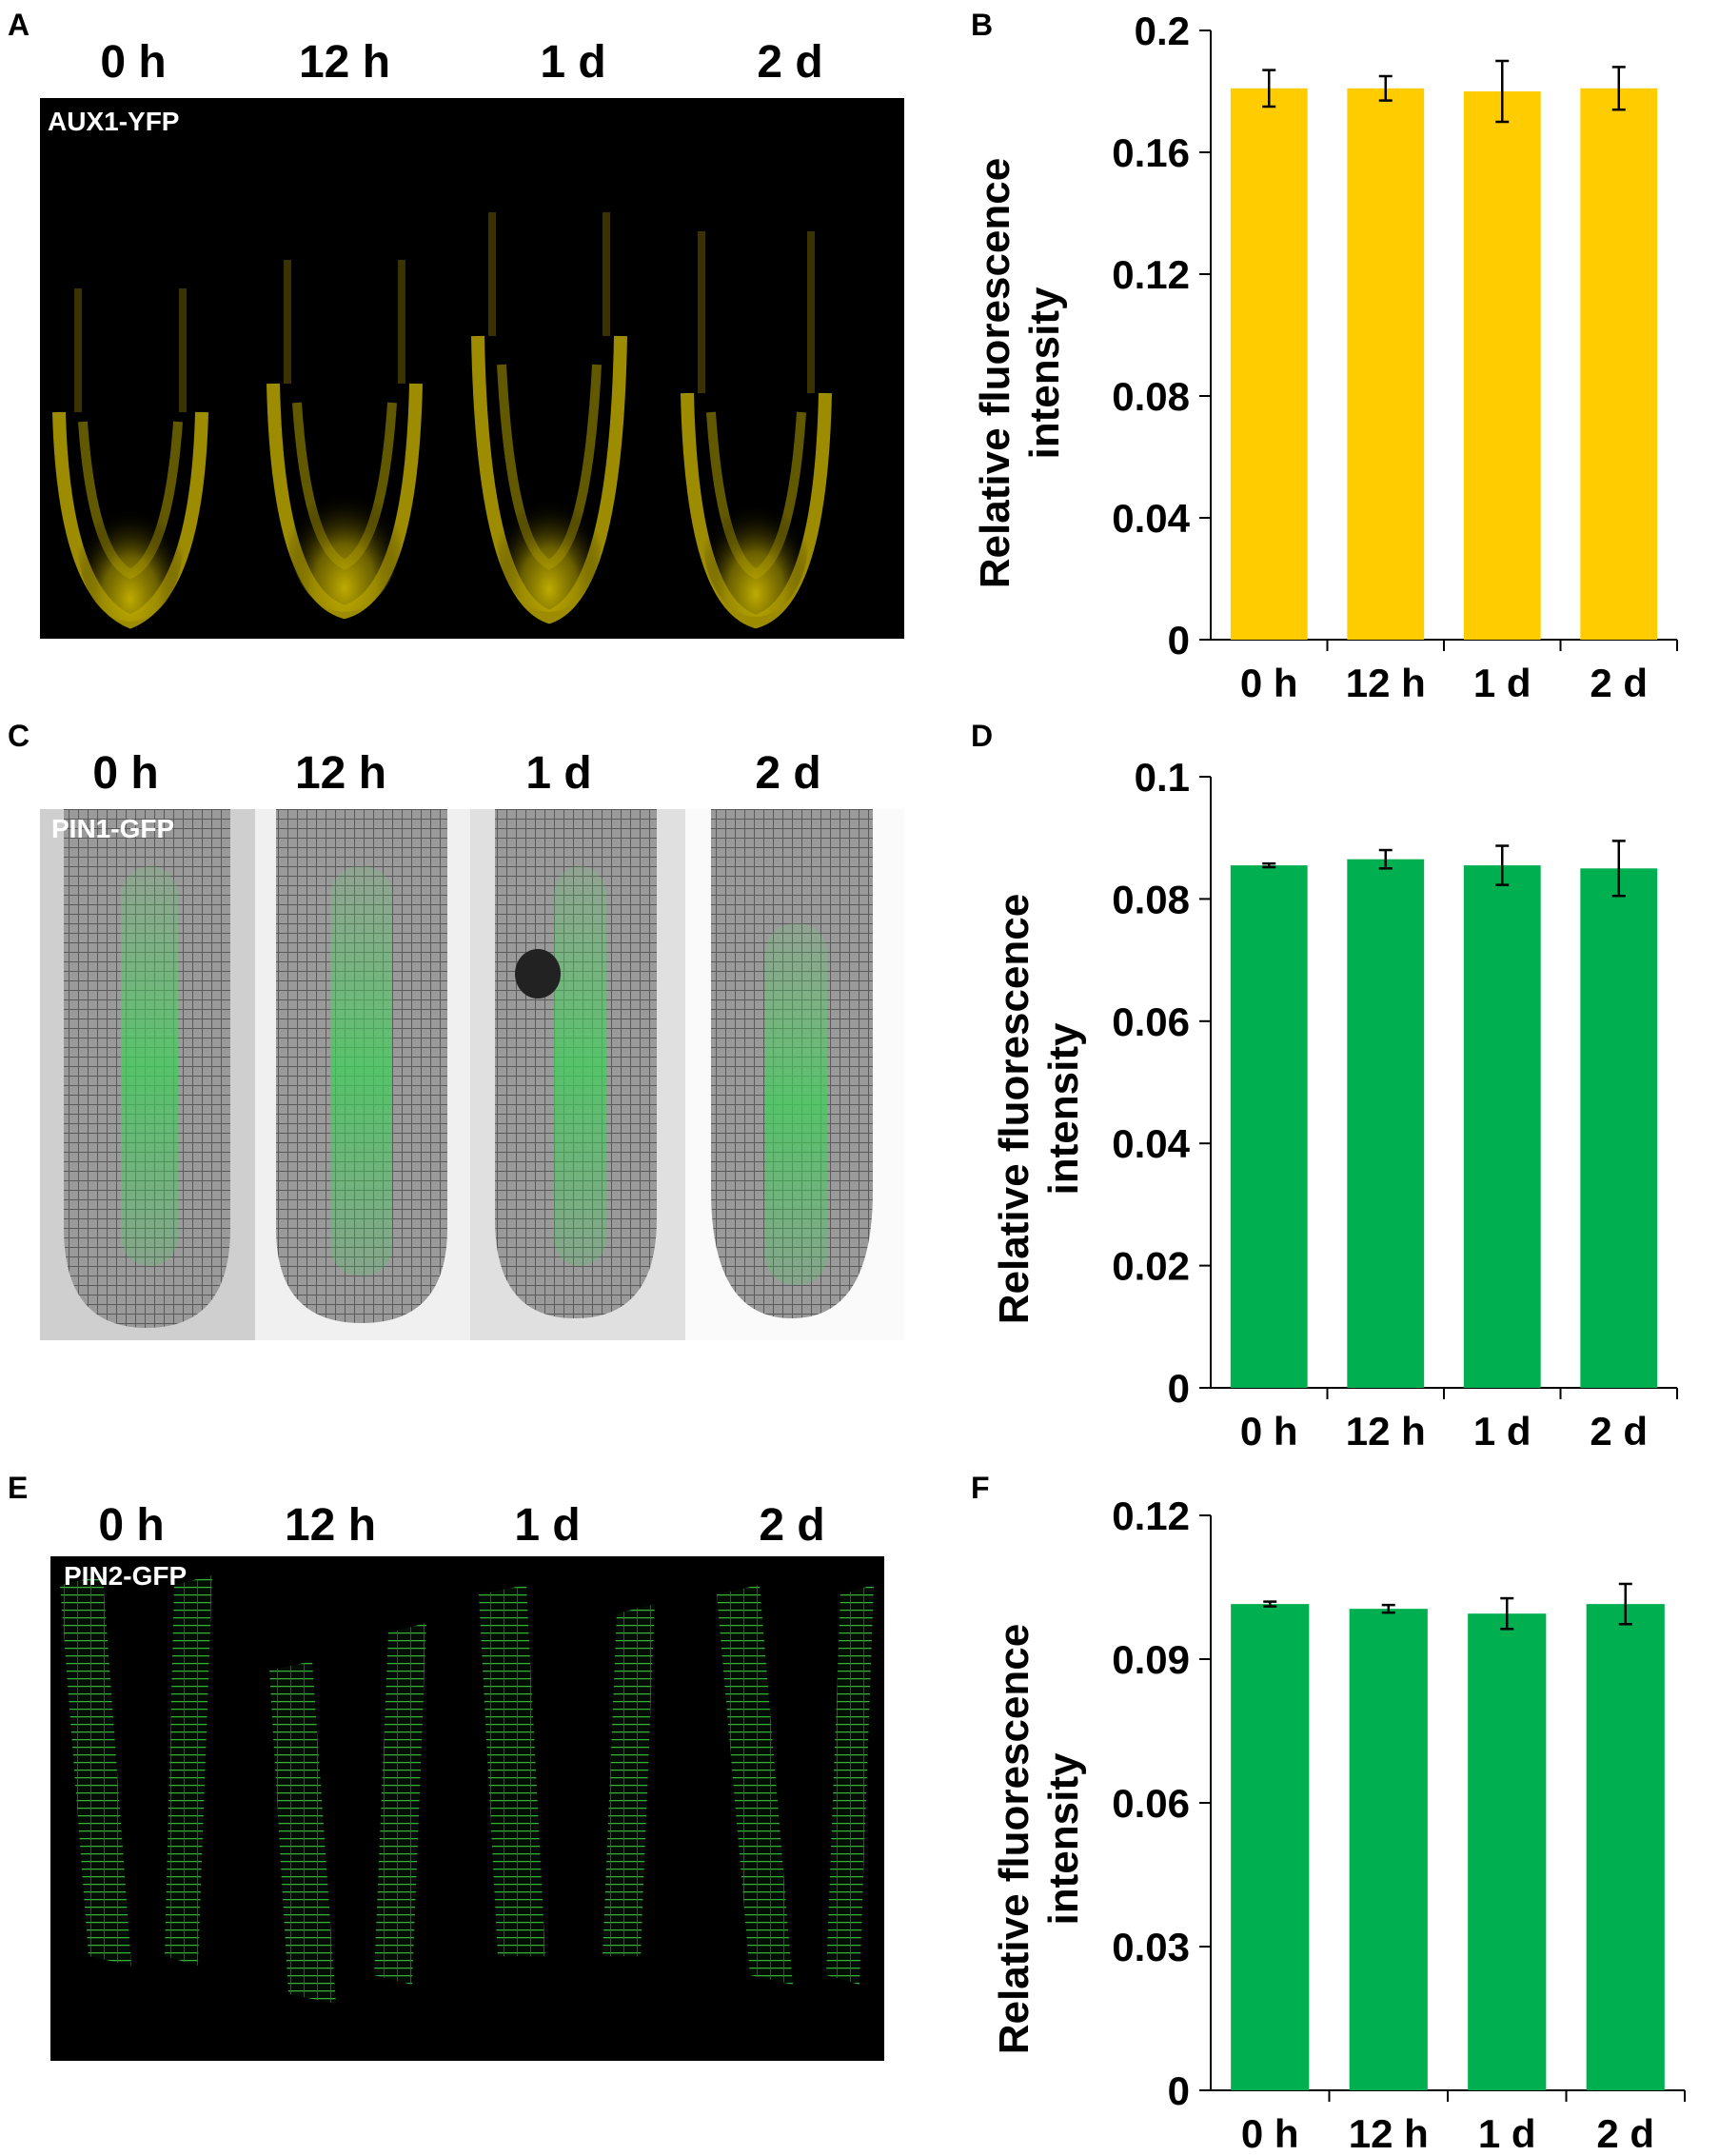 The height and width of the screenshot is (2156, 1719). Describe the element at coordinates (130, 458) in the screenshot. I see `aux1-root-0h` at that location.